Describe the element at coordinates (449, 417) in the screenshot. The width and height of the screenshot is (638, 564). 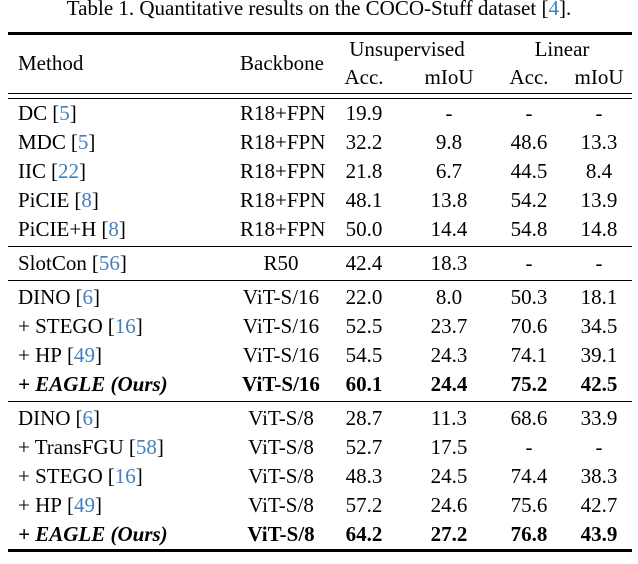
I see `value-cell: 11.3` at that location.